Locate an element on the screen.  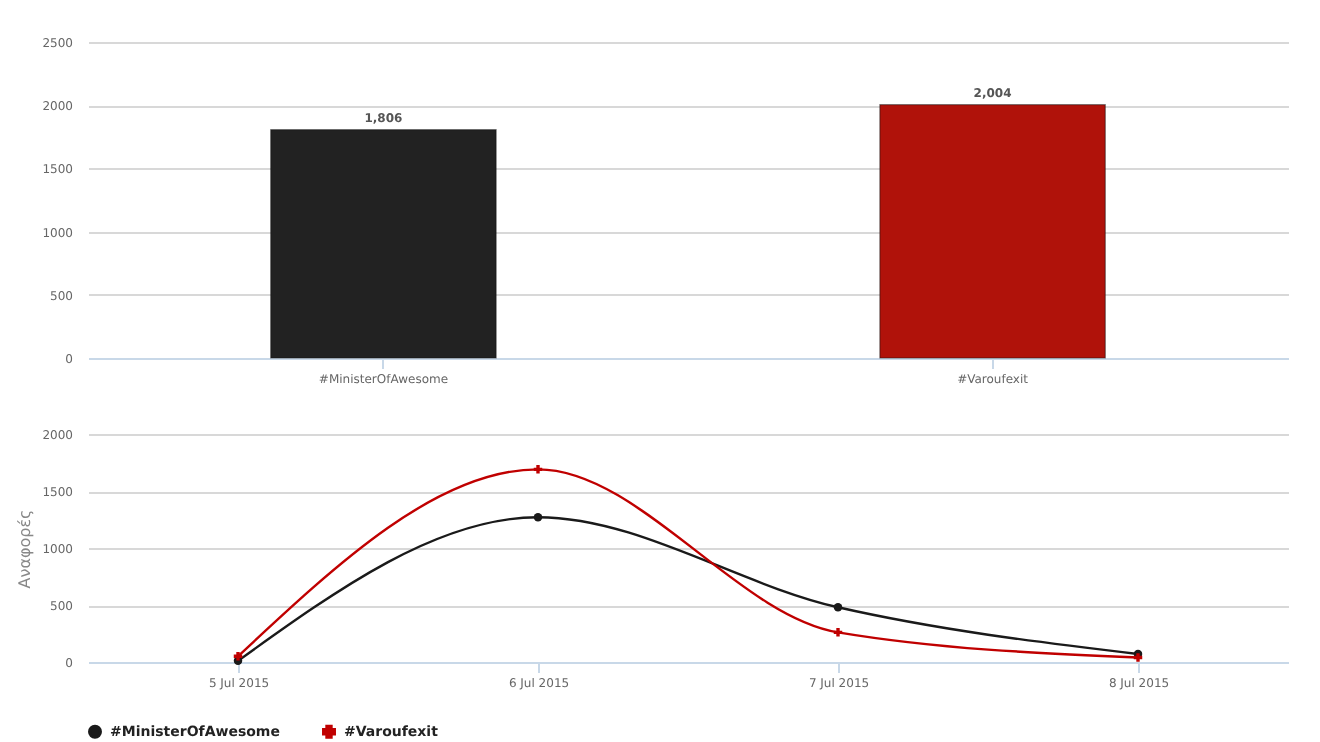
y-axis-title: Αναφορές is located at coordinates (25, 549).